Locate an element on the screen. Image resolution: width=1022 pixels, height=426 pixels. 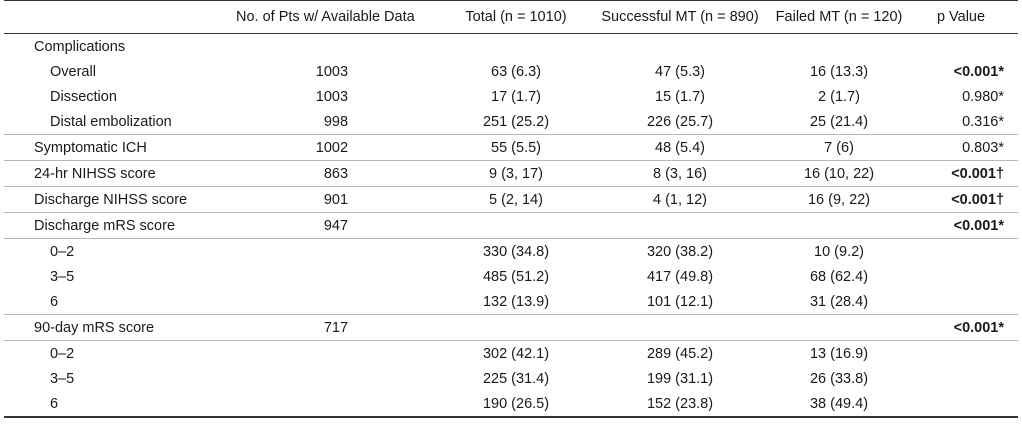
cell-successful-mt: 15 (1.7) is located at coordinates (680, 96).